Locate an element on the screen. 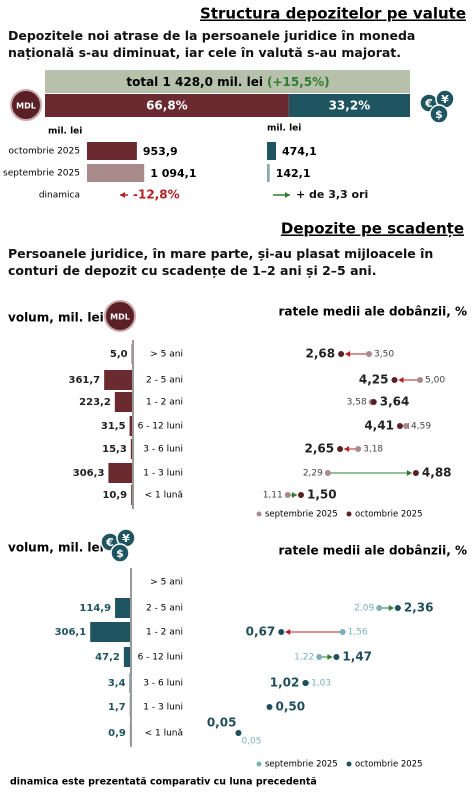 This screenshot has height=794, width=473. volume-label: 0,9 is located at coordinates (117, 733).